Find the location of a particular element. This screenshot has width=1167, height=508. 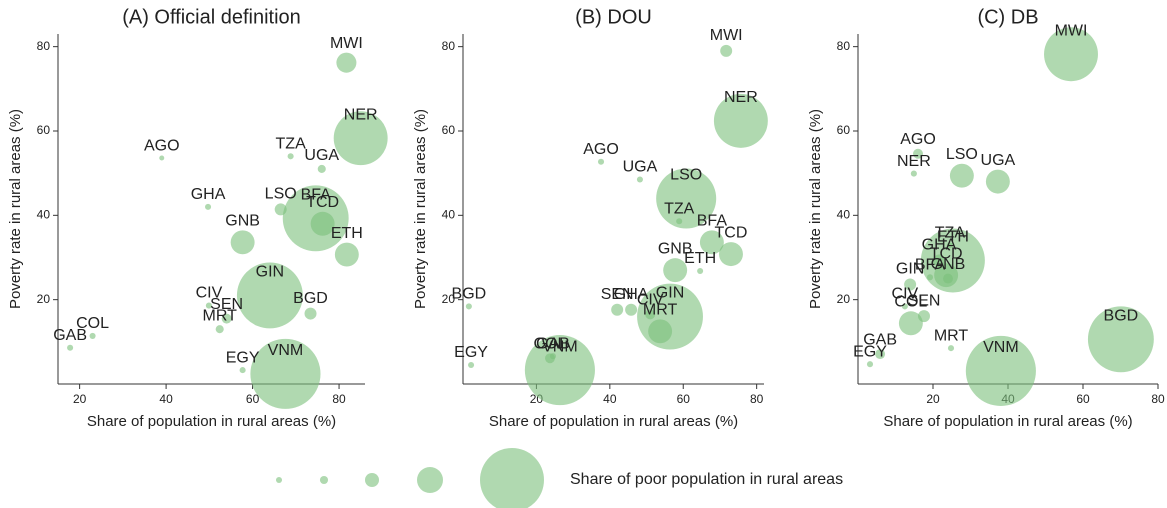

point-label: BFA is located at coordinates (712, 221).